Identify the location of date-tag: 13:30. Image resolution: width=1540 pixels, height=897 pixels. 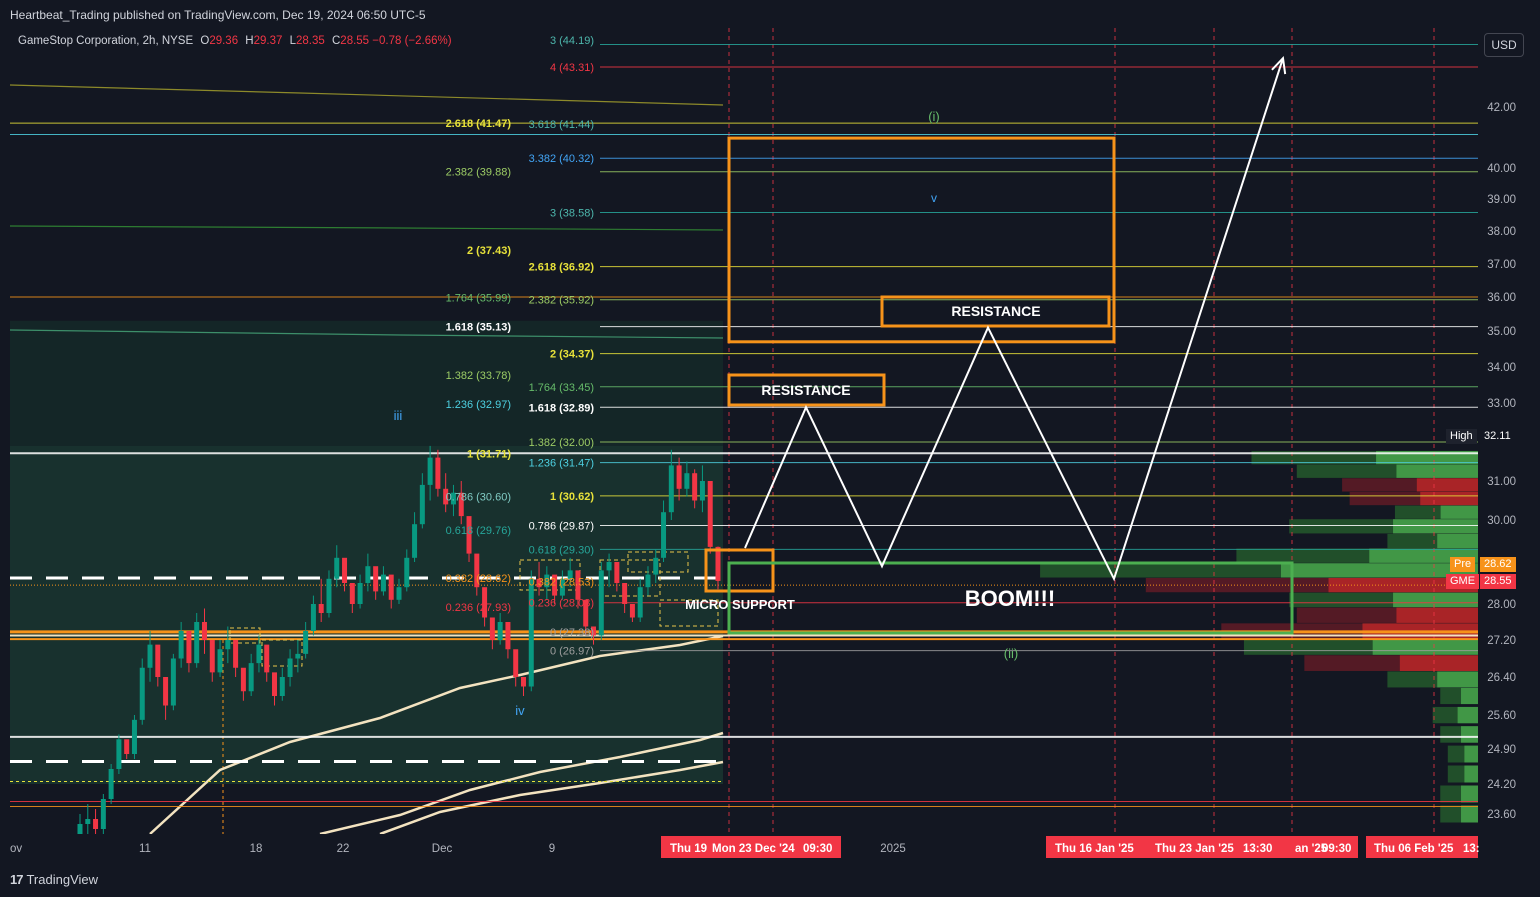
(1257, 849).